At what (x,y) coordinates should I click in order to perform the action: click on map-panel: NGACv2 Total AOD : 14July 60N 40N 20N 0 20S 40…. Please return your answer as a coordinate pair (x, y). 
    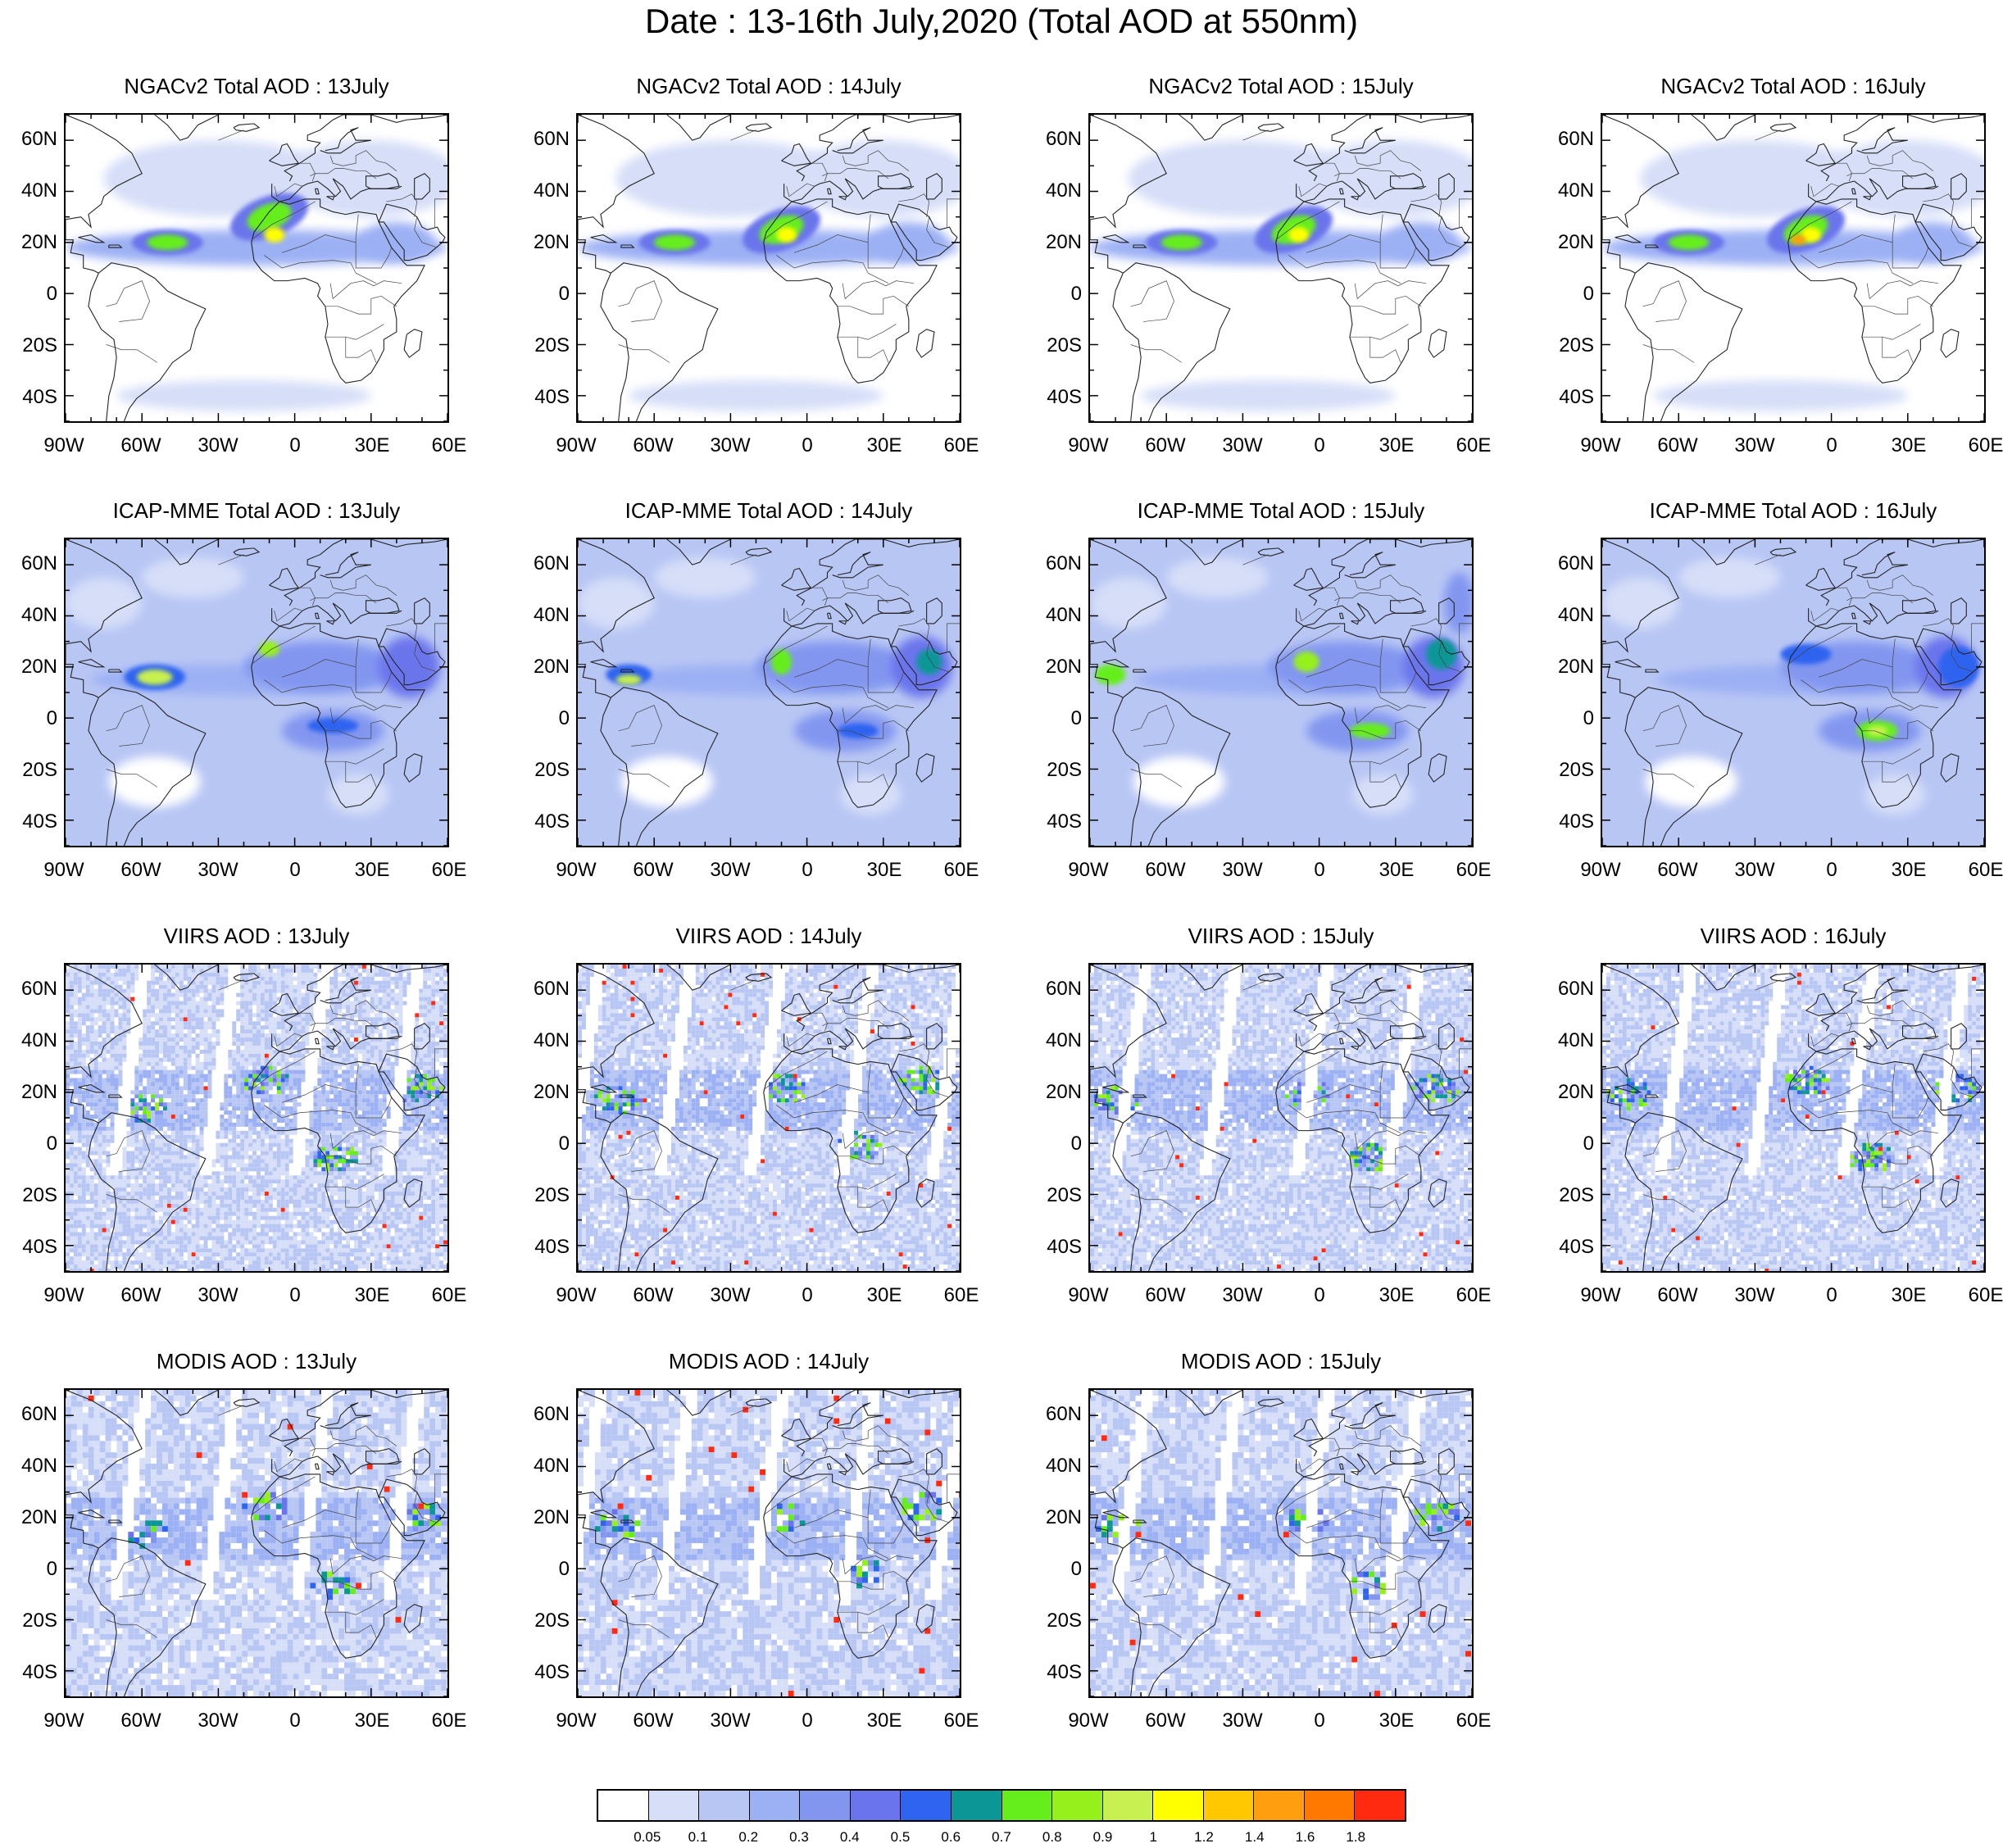
    Looking at the image, I should click on (745, 228).